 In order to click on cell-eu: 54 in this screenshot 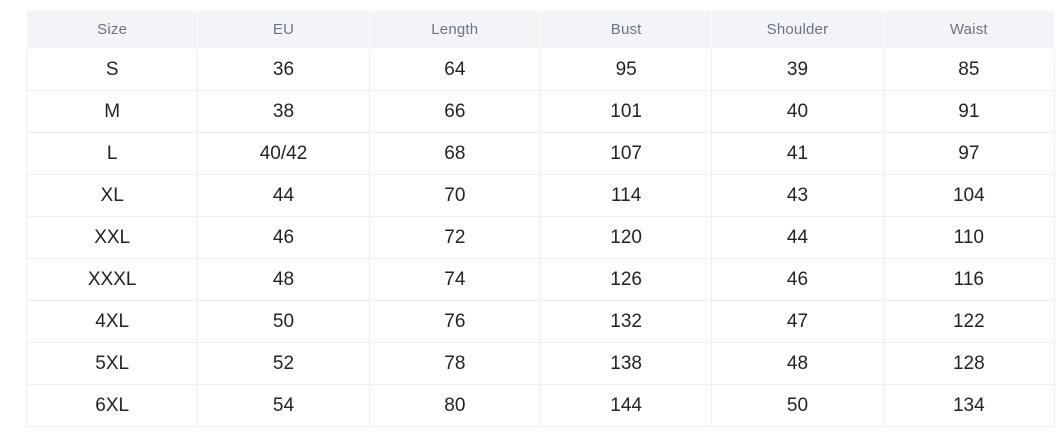, I will do `click(283, 405)`.